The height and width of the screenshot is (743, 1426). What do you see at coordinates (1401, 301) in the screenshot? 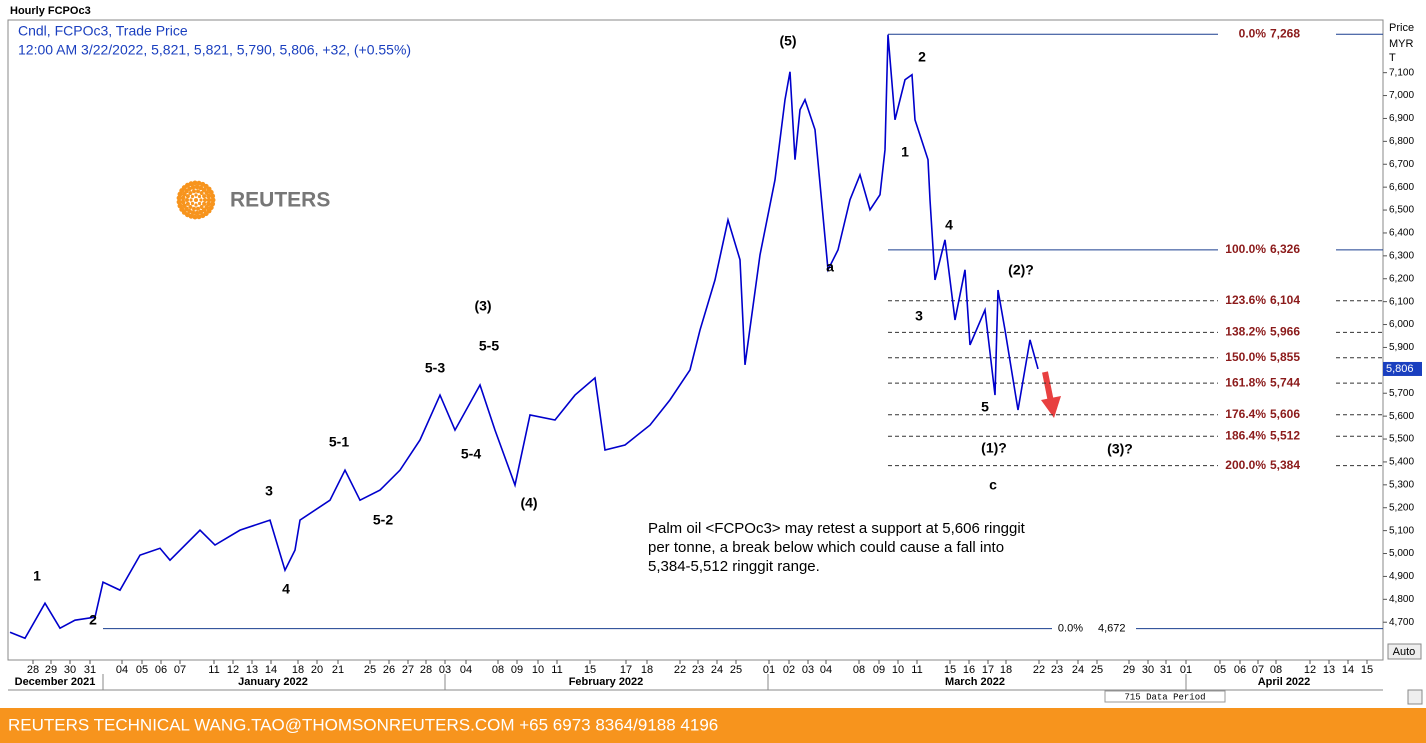
I see `y-tick-label: 6,100` at bounding box center [1401, 301].